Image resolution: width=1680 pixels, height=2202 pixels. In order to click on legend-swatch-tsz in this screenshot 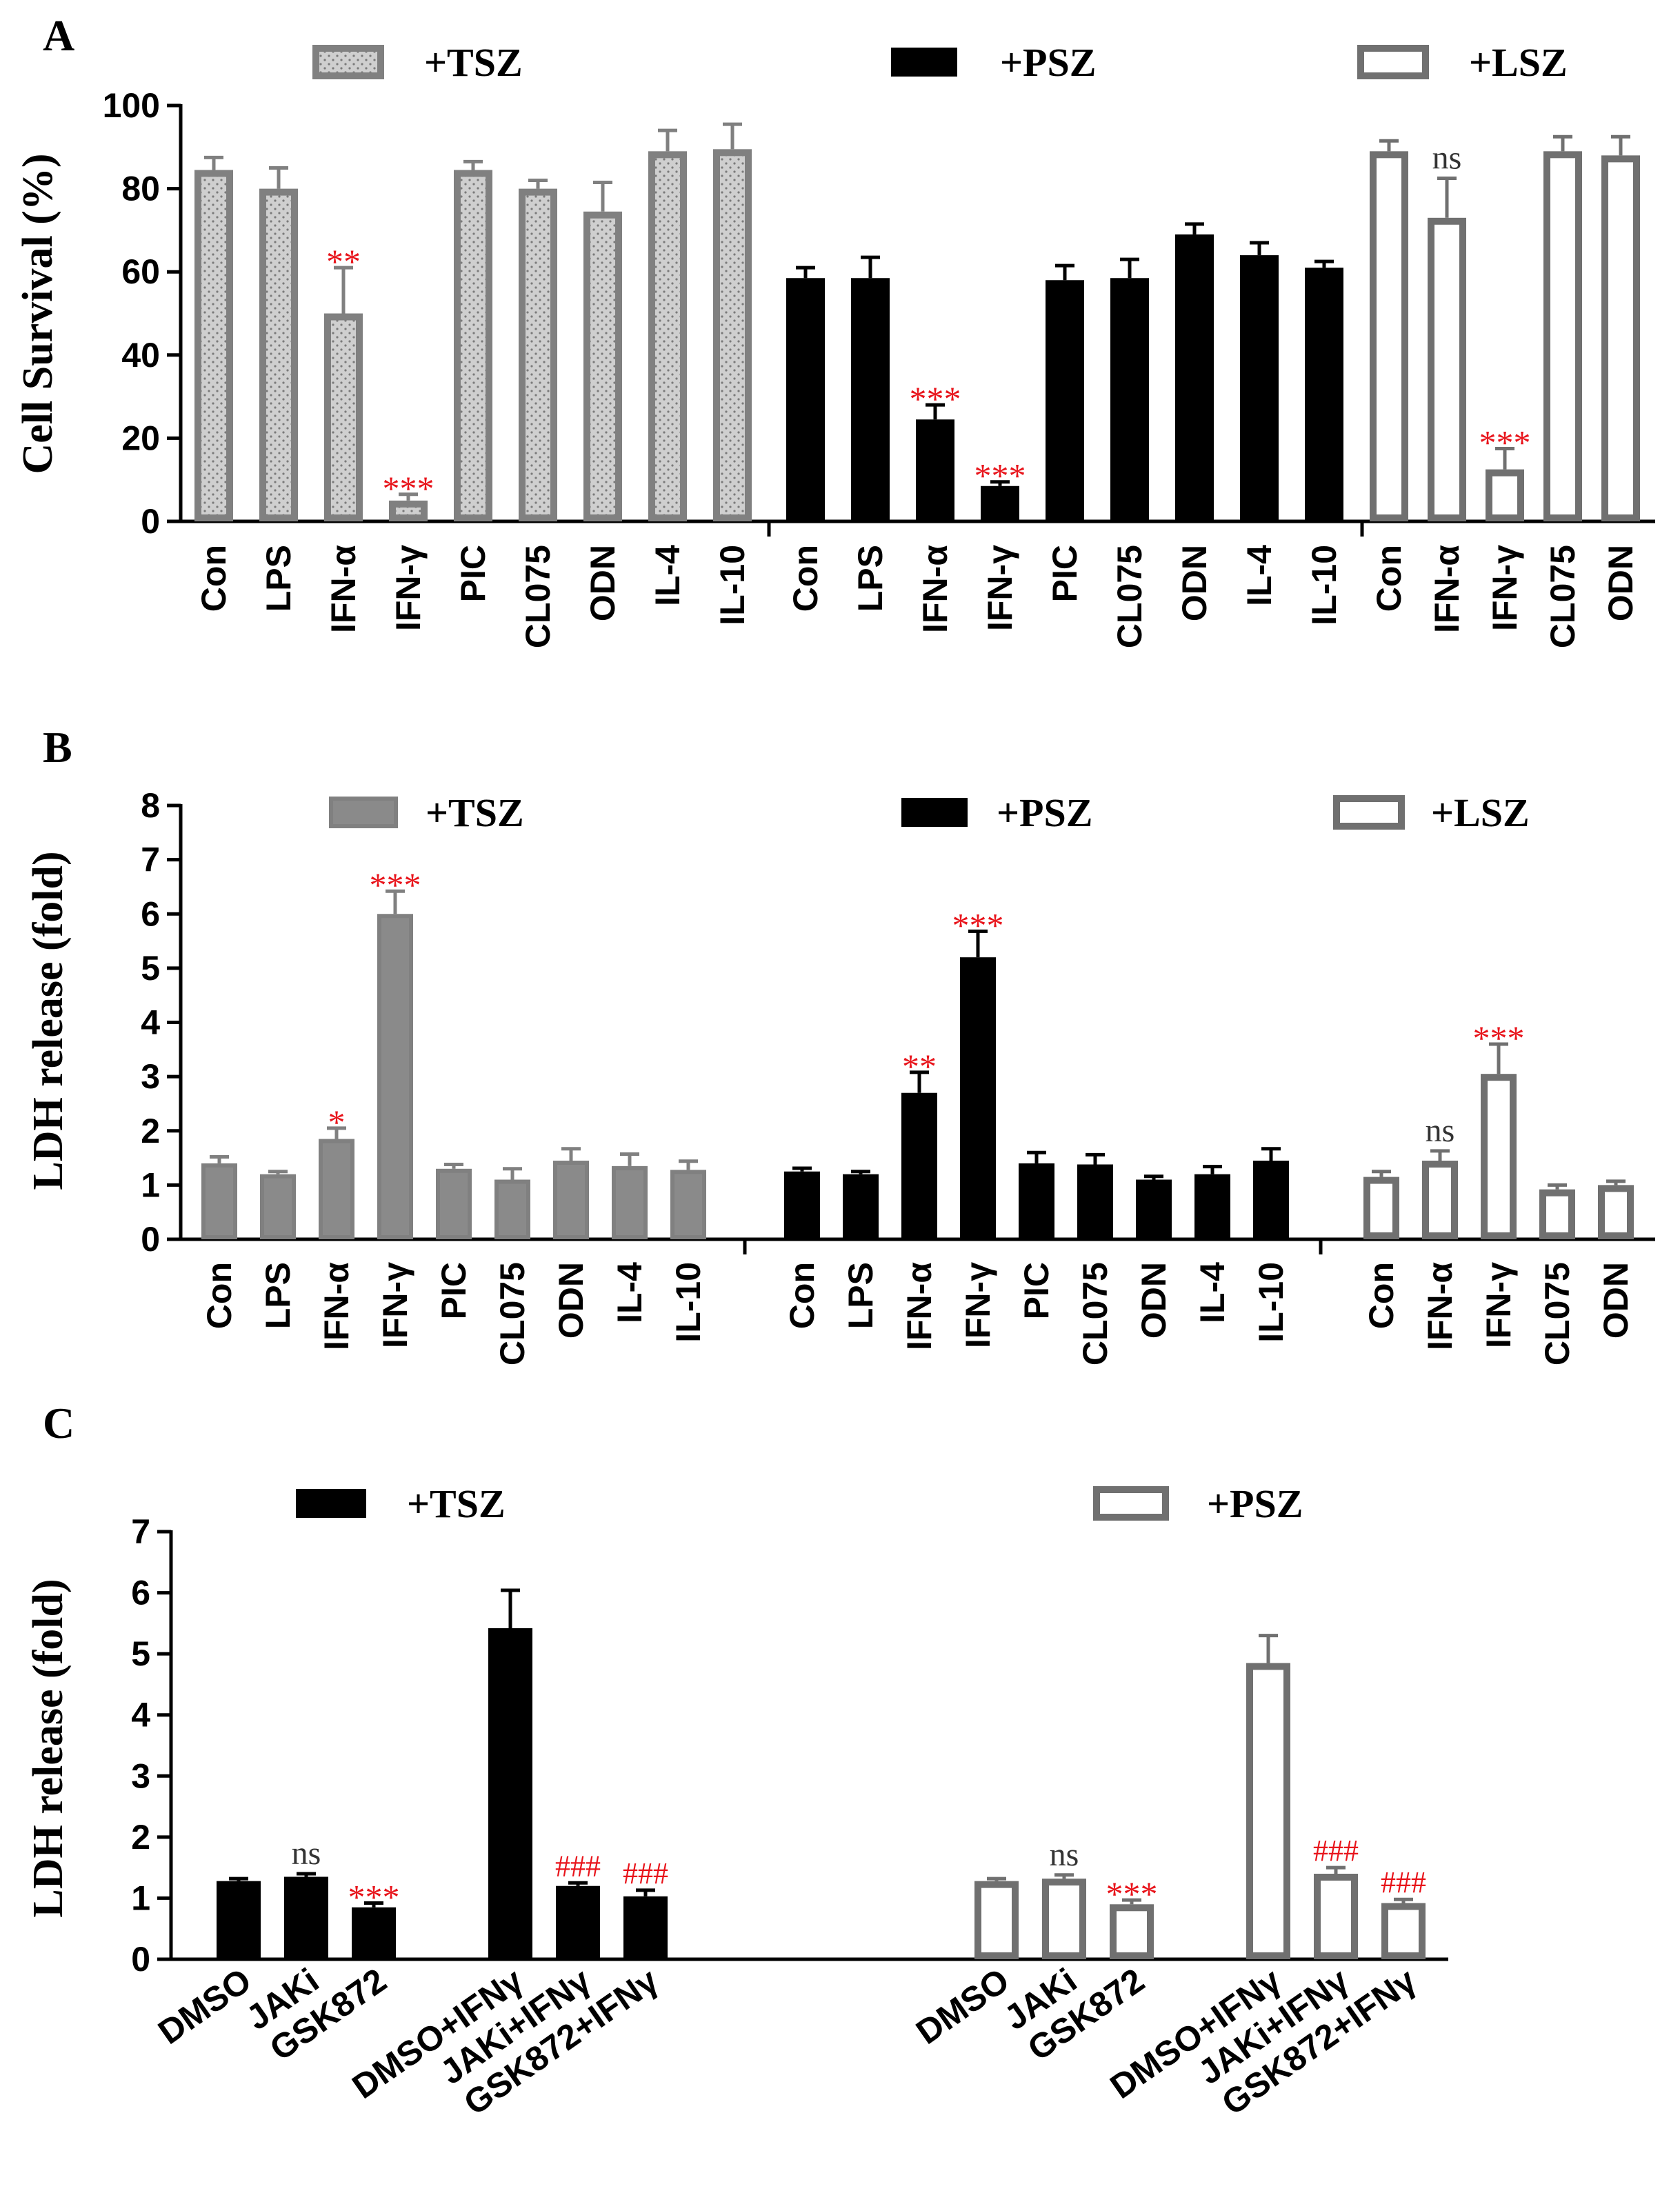, I will do `click(363, 812)`.